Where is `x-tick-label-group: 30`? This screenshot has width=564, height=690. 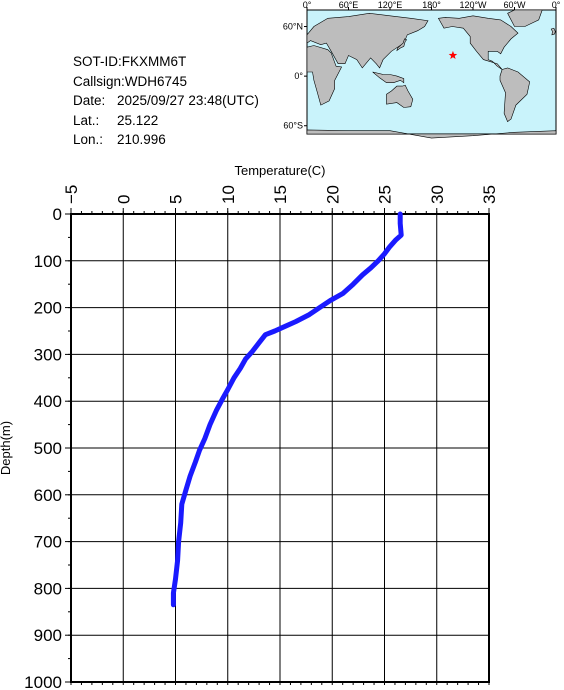 x-tick-label-group: 30 is located at coordinates (437, 194).